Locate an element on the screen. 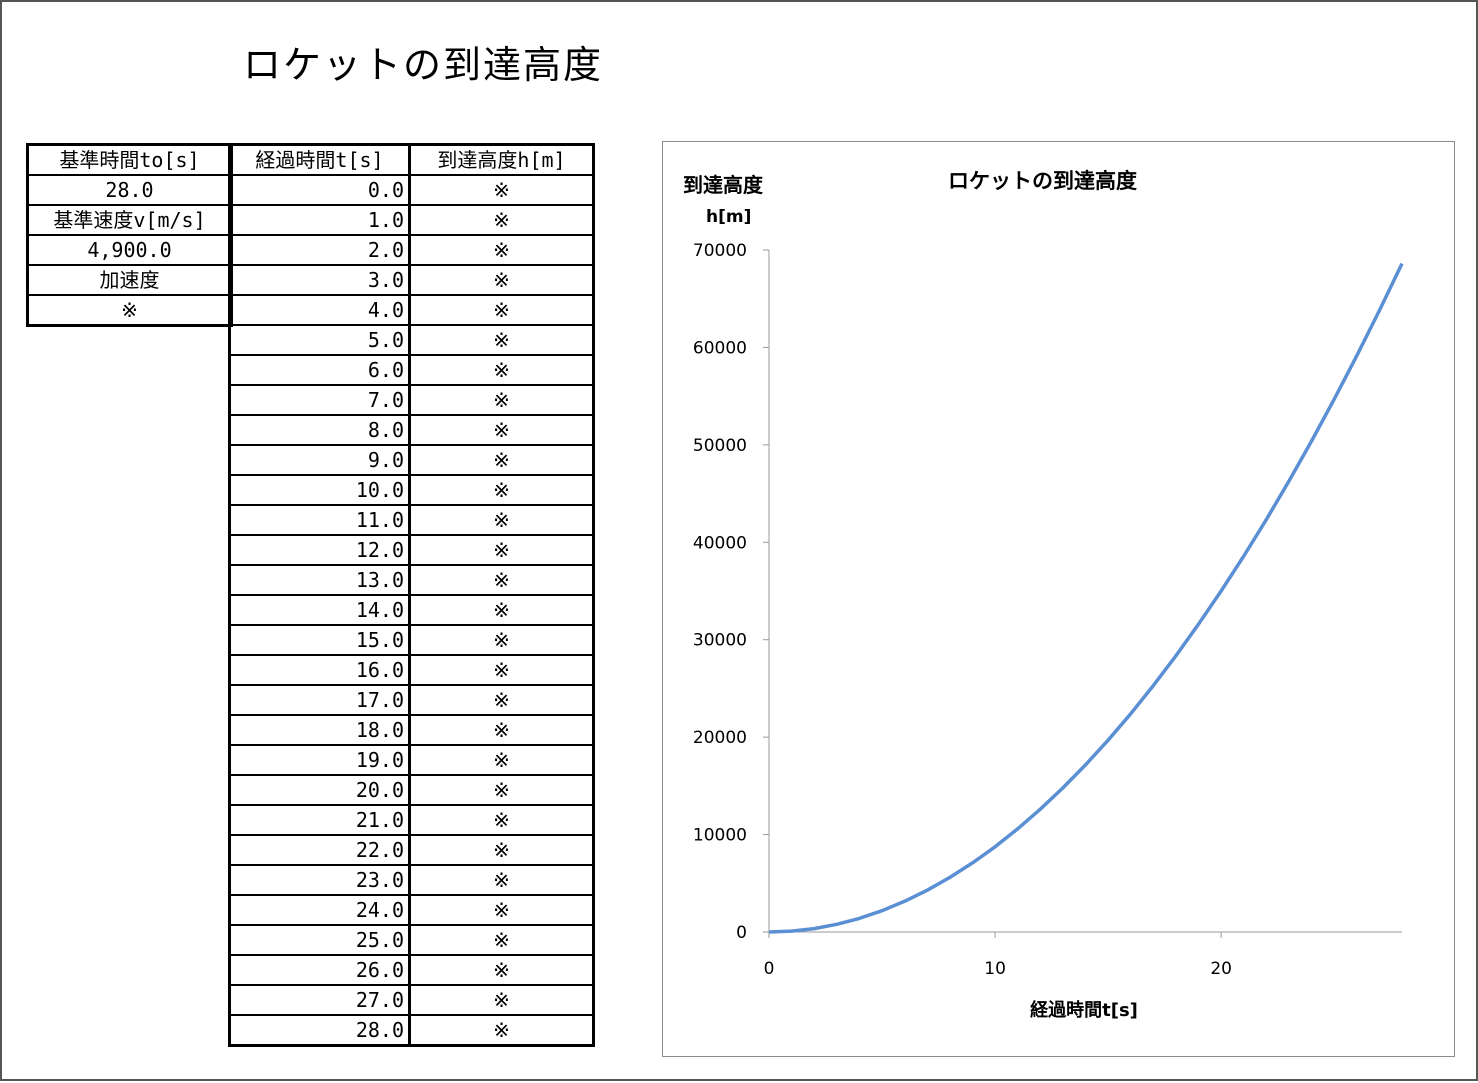  table-row: 22.0 ※ is located at coordinates (411, 850).